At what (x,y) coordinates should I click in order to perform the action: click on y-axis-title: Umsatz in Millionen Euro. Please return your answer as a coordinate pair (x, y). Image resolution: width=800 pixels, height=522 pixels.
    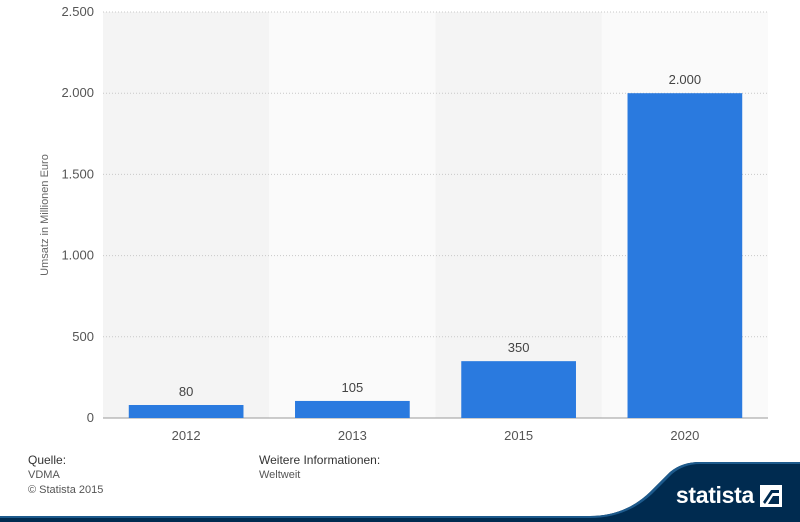
    Looking at the image, I should click on (45, 215).